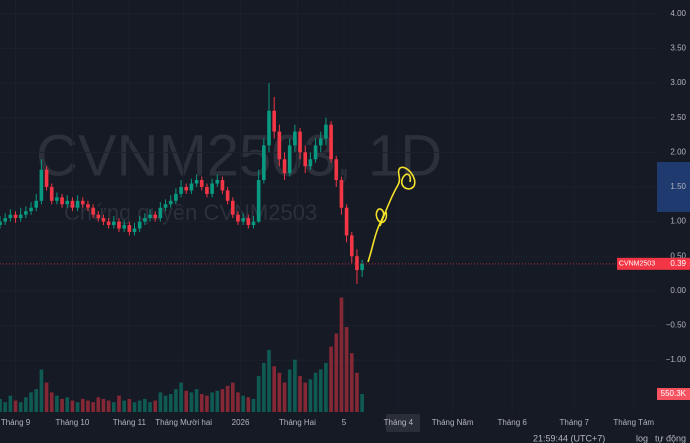 This screenshot has width=690, height=443. What do you see at coordinates (678, 255) in the screenshot?
I see `y-tick-label: 0.50` at bounding box center [678, 255].